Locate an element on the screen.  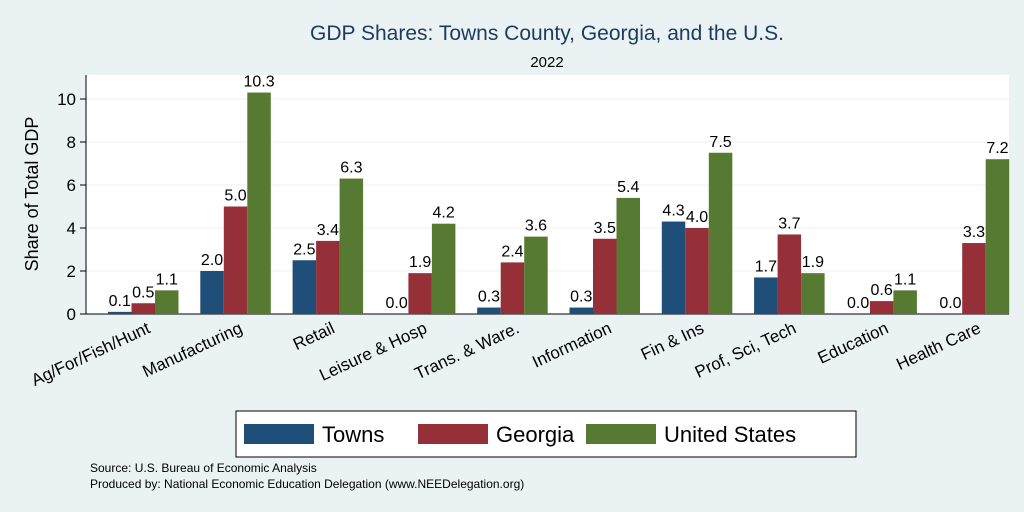
y-tick-label: 2 is located at coordinates (71, 271).